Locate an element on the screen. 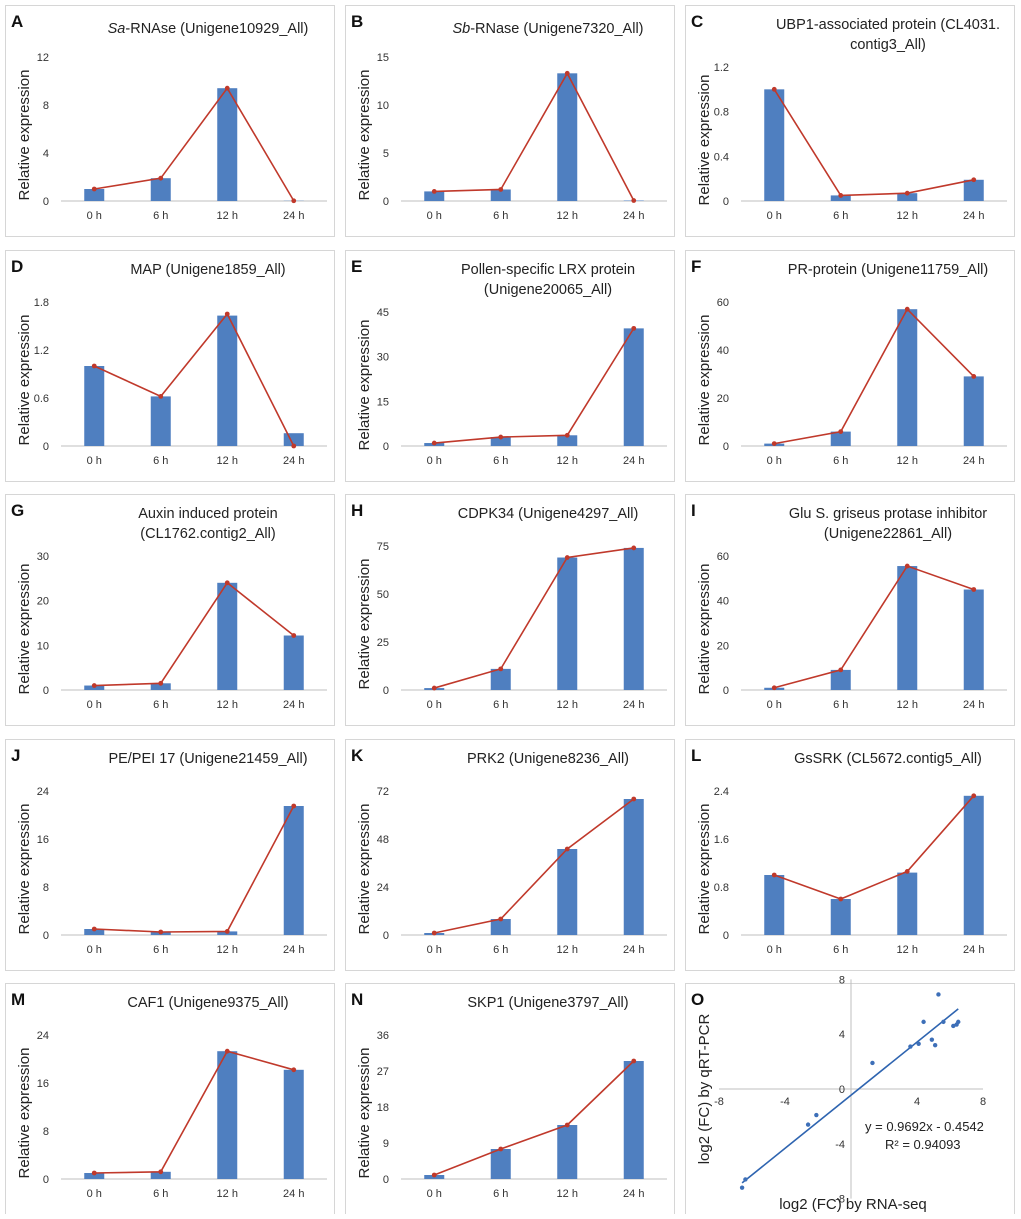  panel-letter: L is located at coordinates (696, 755).